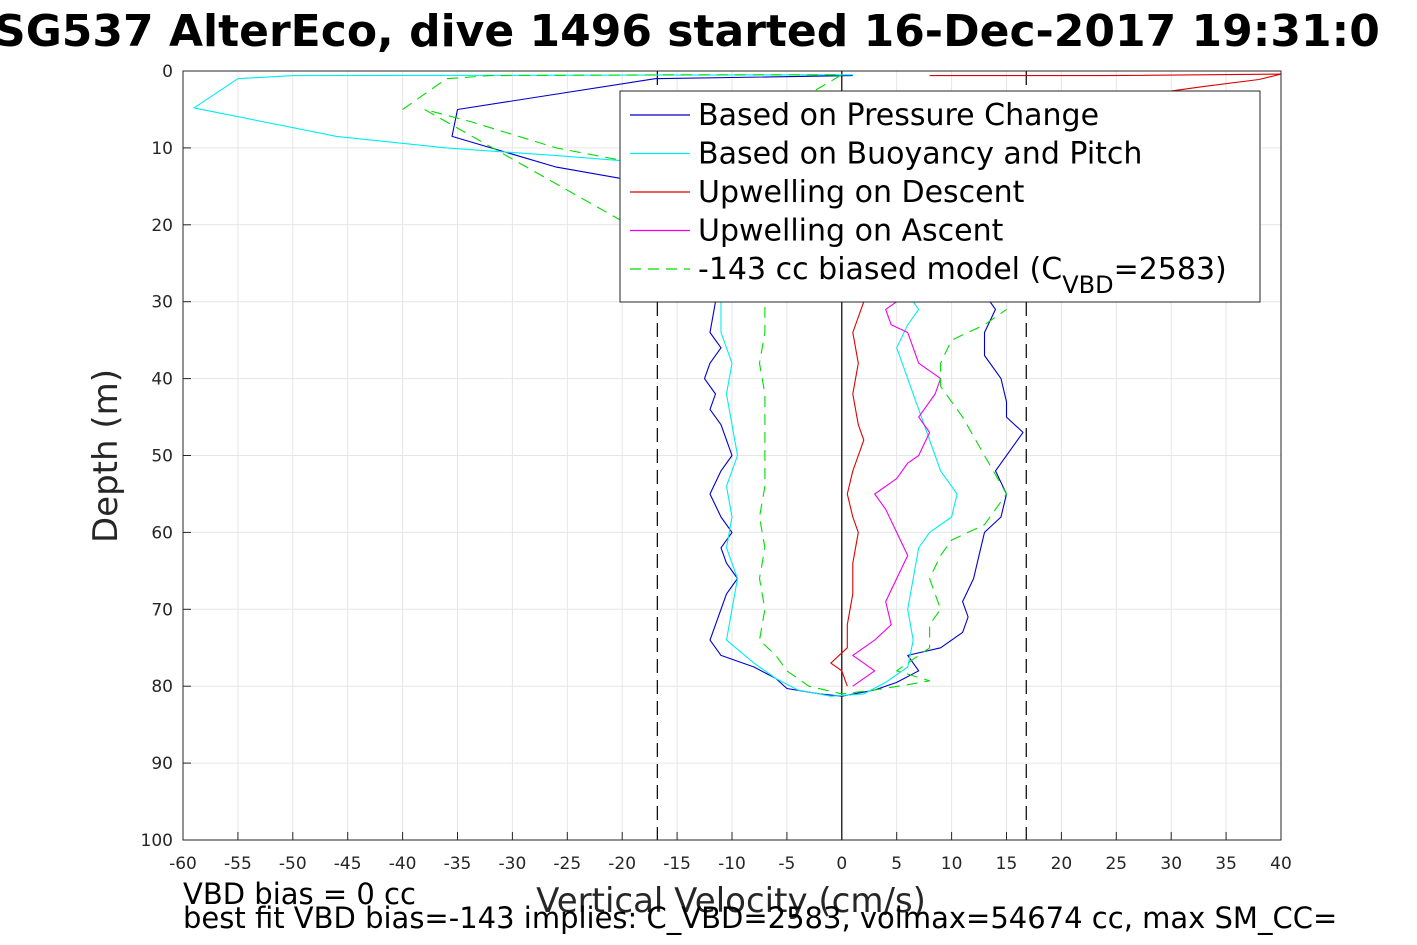  What do you see at coordinates (299, 894) in the screenshot?
I see `vbd-bias-note: VBD bias = 0 cc` at bounding box center [299, 894].